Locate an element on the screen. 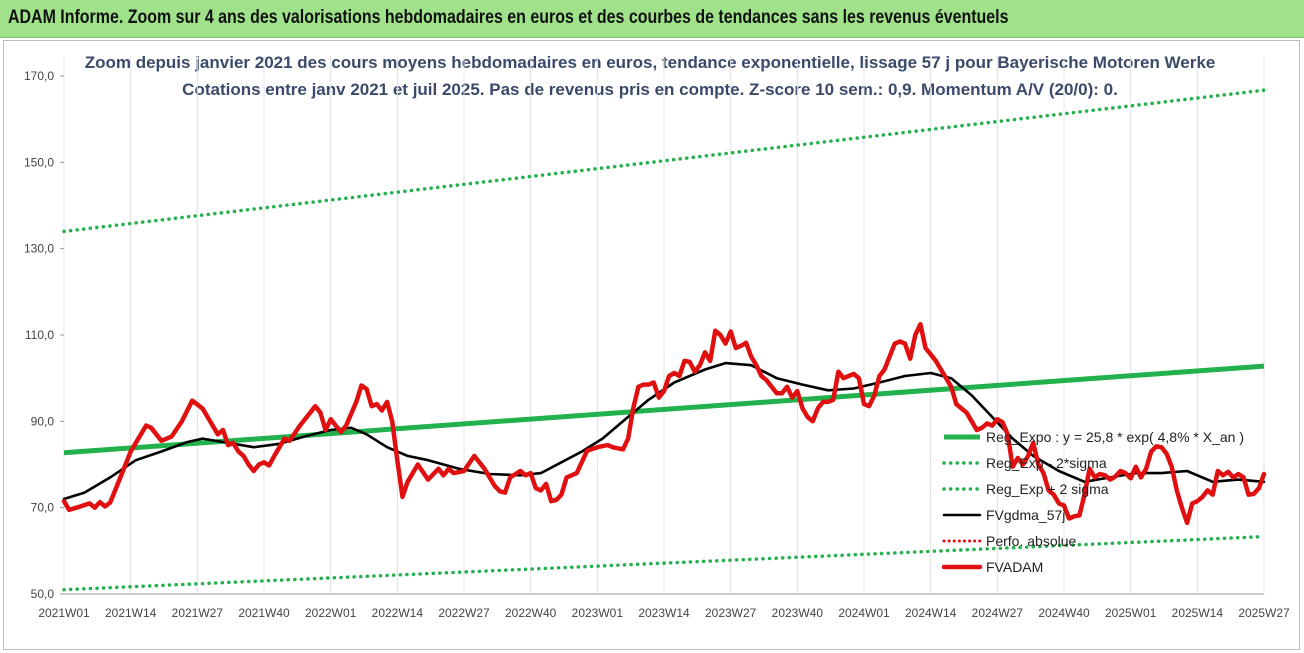 Image resolution: width=1304 pixels, height=653 pixels. x-tick-label: 2021W40 is located at coordinates (264, 613).